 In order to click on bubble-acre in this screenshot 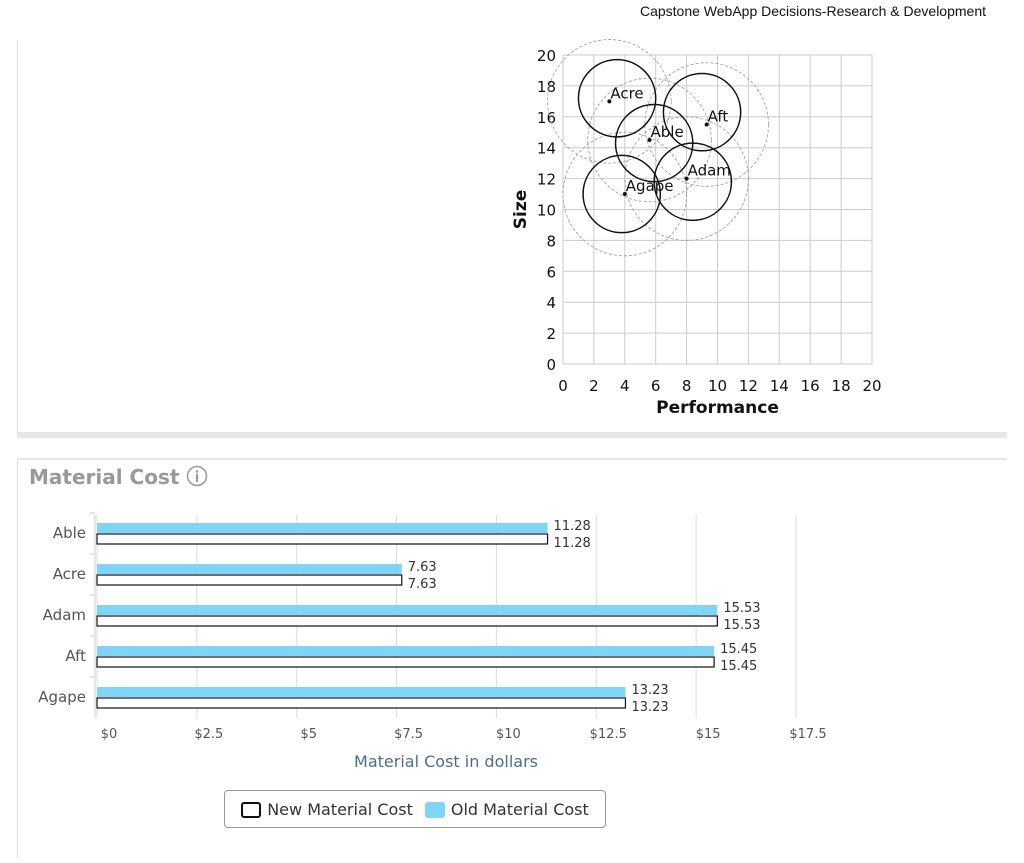, I will do `click(617, 98)`.